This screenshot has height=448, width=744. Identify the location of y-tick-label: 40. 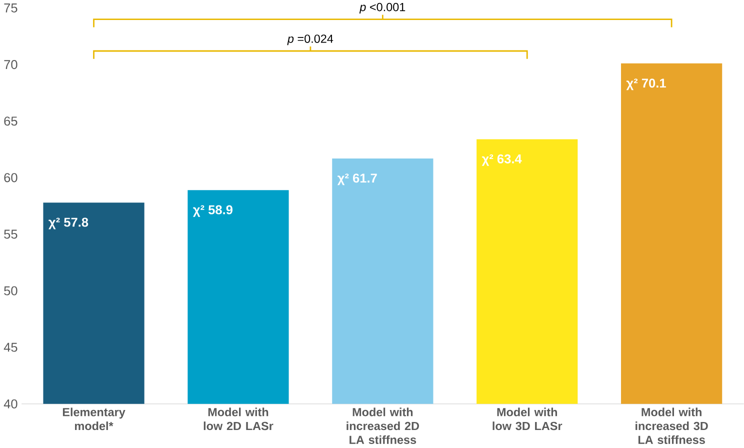
(11, 404).